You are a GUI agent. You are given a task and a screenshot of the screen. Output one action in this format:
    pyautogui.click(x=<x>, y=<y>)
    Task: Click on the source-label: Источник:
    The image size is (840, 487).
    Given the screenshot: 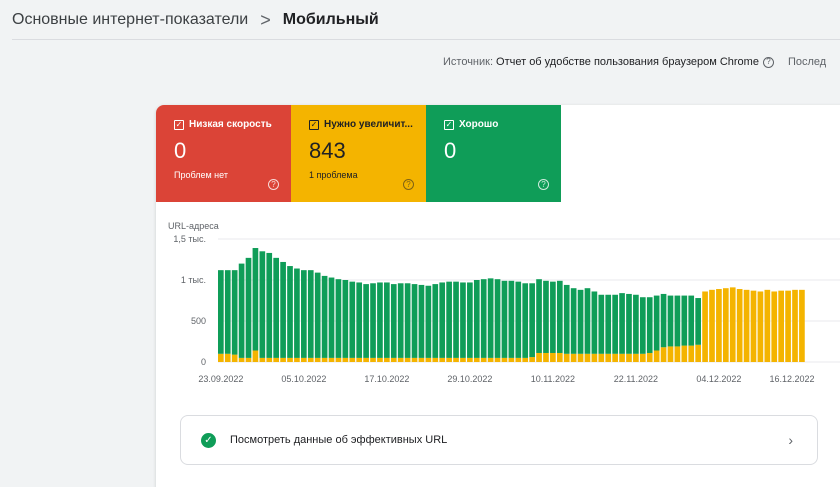 What is the action you would take?
    pyautogui.click(x=468, y=62)
    